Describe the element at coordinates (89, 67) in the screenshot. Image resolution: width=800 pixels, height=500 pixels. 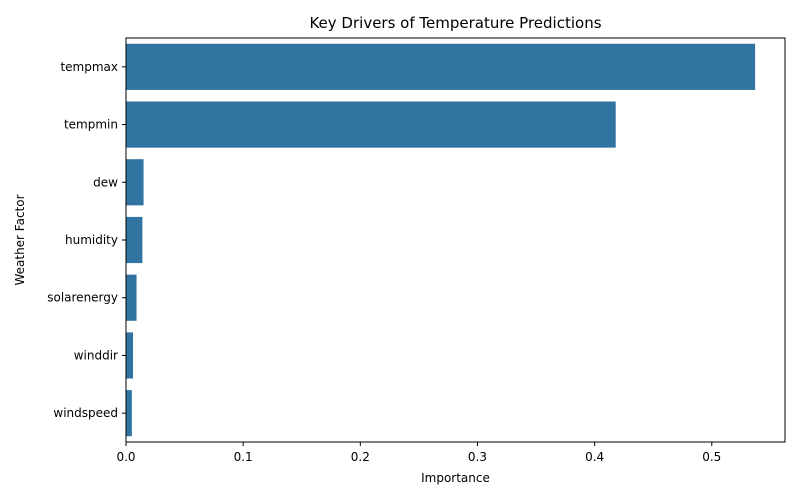
I see `y-tick-label: tempmax` at that location.